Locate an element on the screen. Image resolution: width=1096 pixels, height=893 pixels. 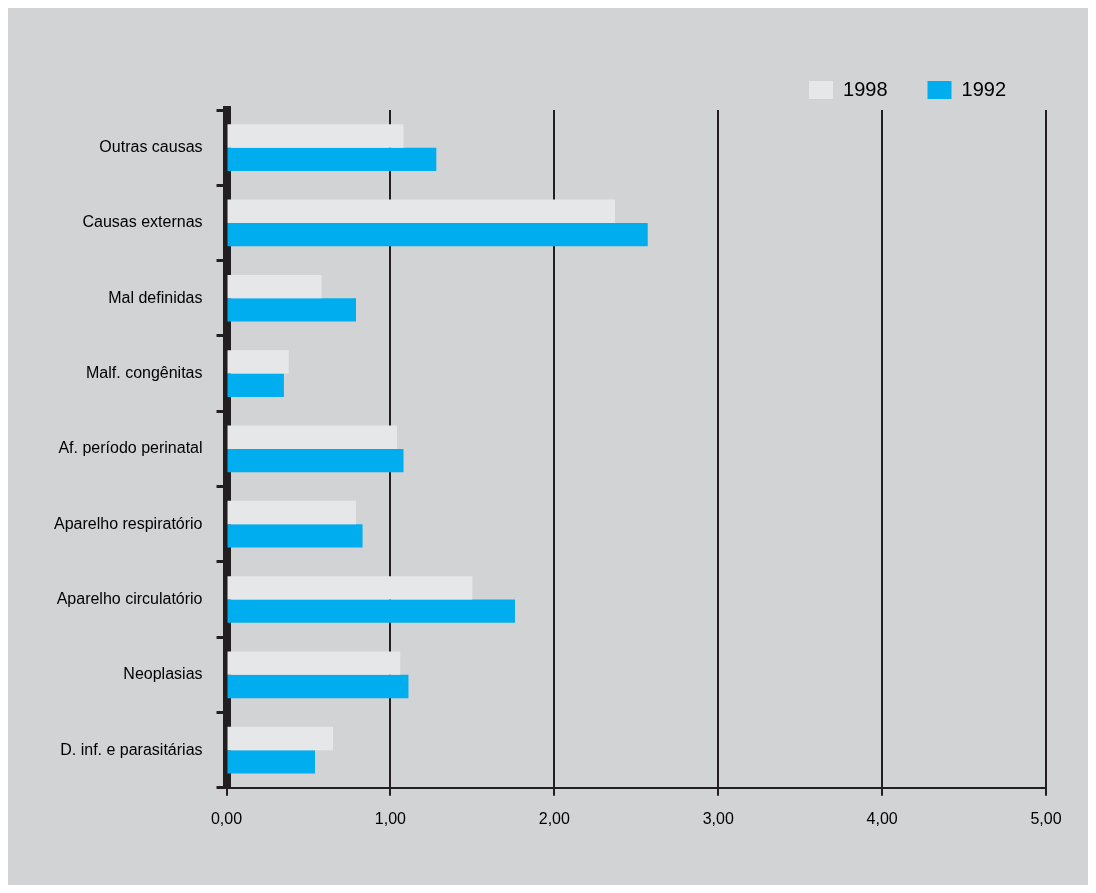
x-tick-label: 5,00 is located at coordinates (1046, 818).